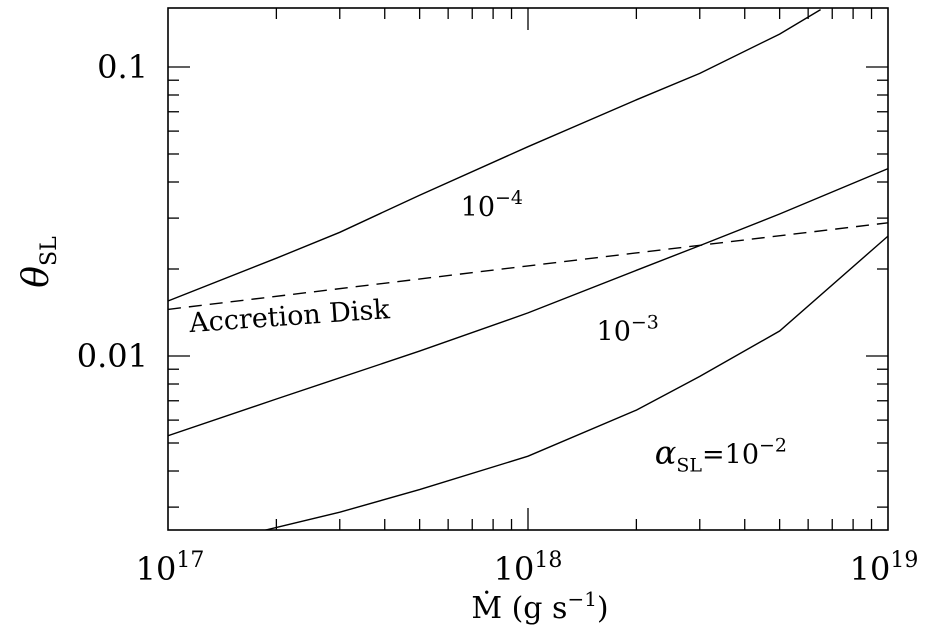 The width and height of the screenshot is (930, 627). I want to click on series-label-3: Accretion Disk, so click(289, 316).